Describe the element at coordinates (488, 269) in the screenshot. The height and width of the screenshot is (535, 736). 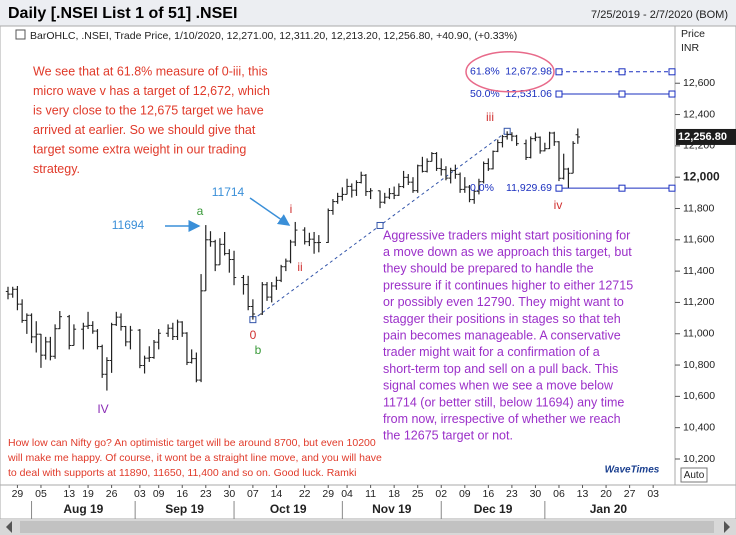
I see `note-line: they should be prepared to handle the` at that location.